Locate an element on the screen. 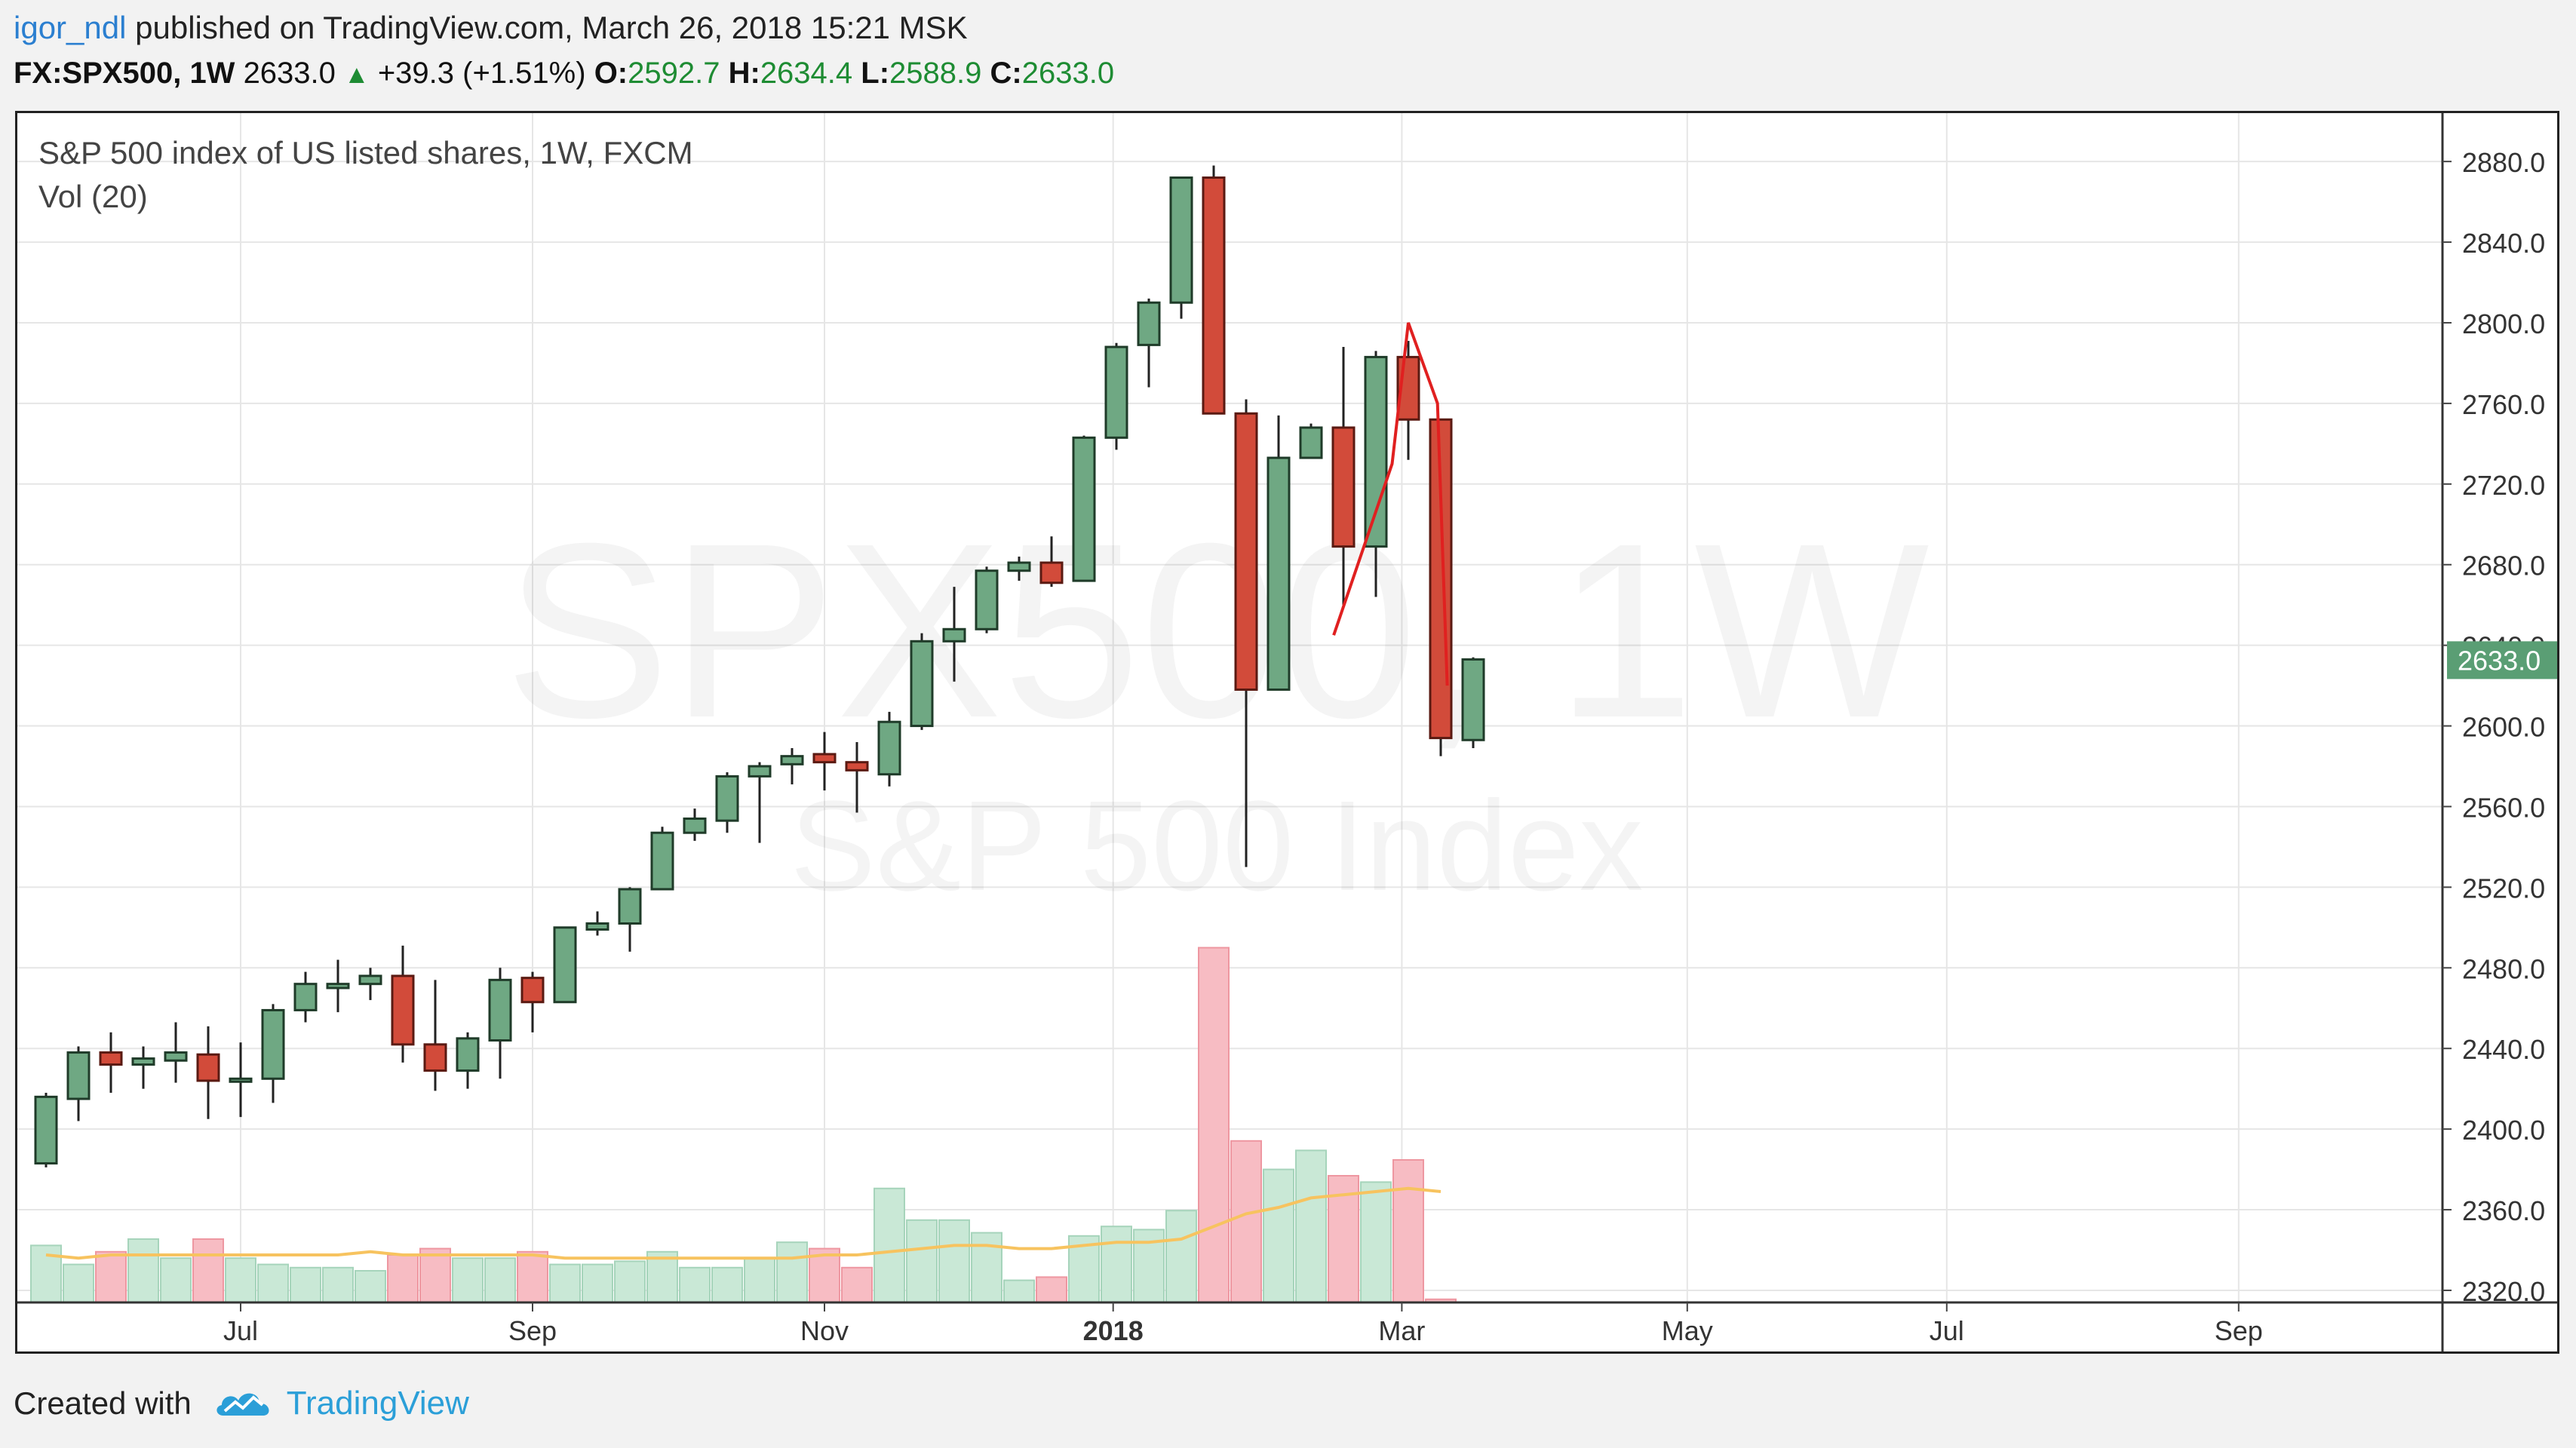 This screenshot has width=2576, height=1448. price-tick-label: 2840.0 is located at coordinates (2503, 243).